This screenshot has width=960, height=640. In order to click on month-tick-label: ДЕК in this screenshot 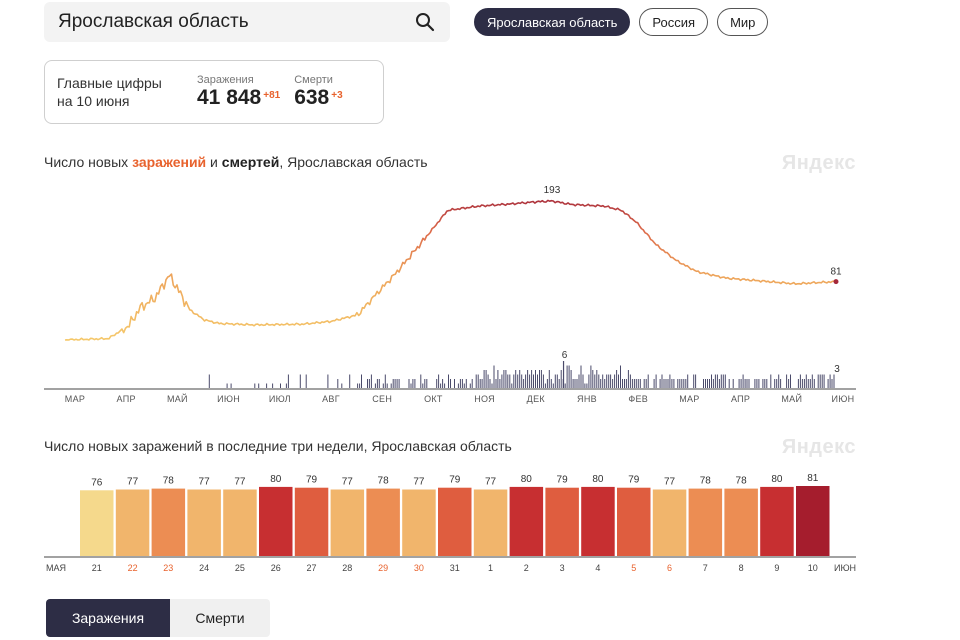, I will do `click(536, 399)`.